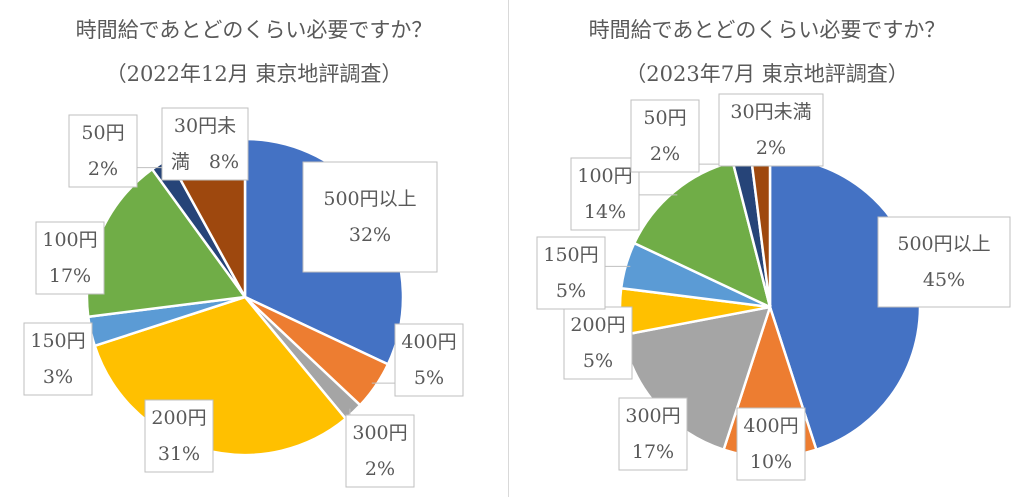 Image resolution: width=1024 pixels, height=497 pixels. What do you see at coordinates (205, 126) in the screenshot?
I see `data-label-text: 30円未` at bounding box center [205, 126].